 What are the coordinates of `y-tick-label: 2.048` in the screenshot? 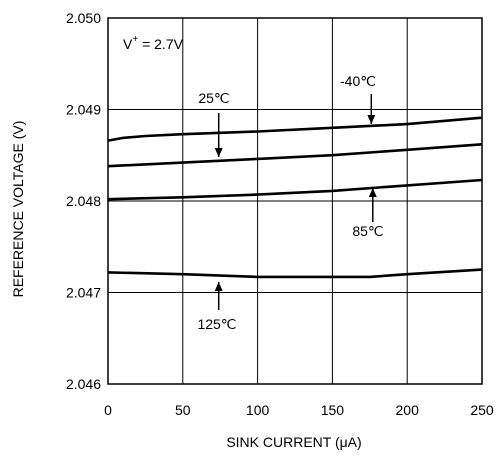 It's located at (83, 201).